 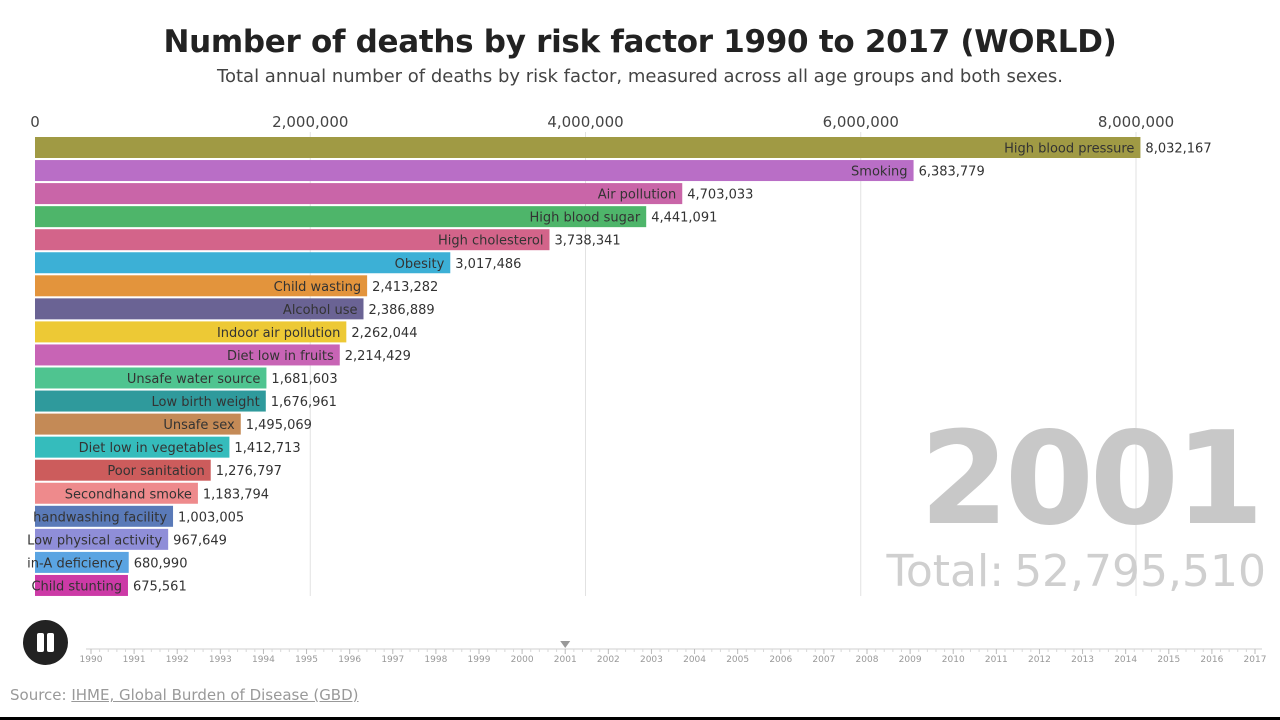 What do you see at coordinates (280, 356) in the screenshot?
I see `bar-category-label: Diet low in fruits` at bounding box center [280, 356].